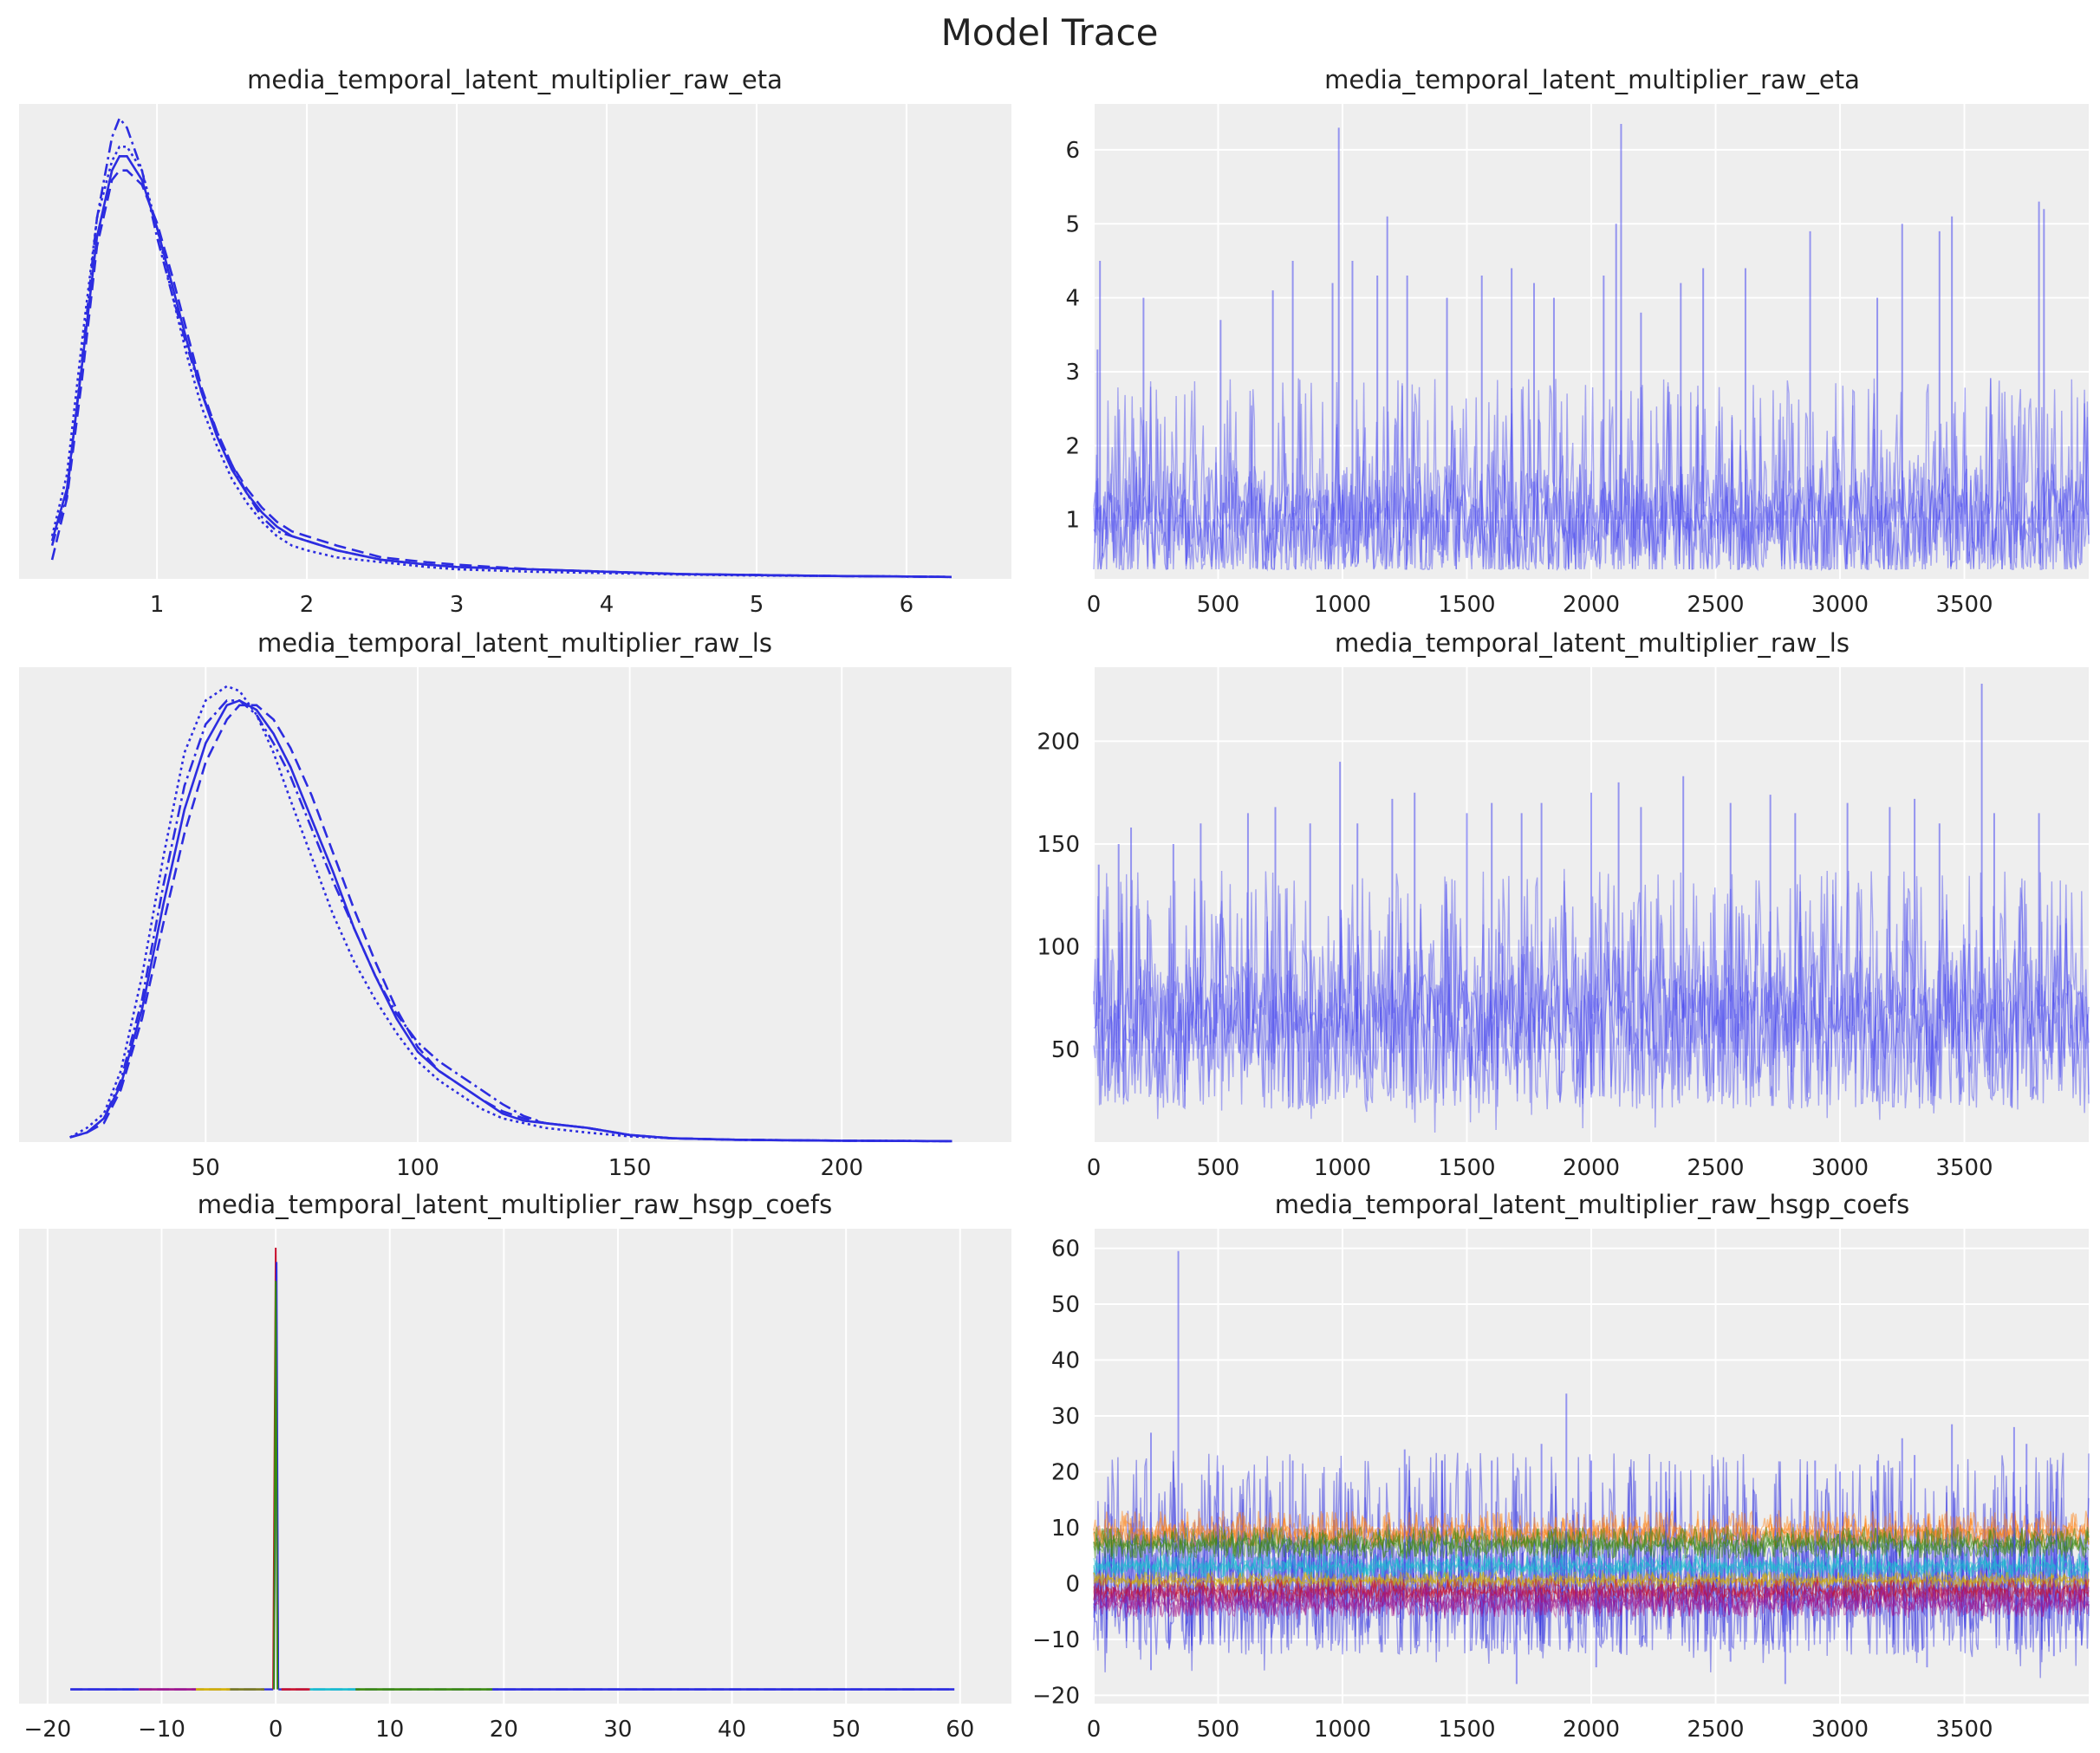  Describe the element at coordinates (1072, 373) in the screenshot. I see `y-tick-label: 3` at that location.